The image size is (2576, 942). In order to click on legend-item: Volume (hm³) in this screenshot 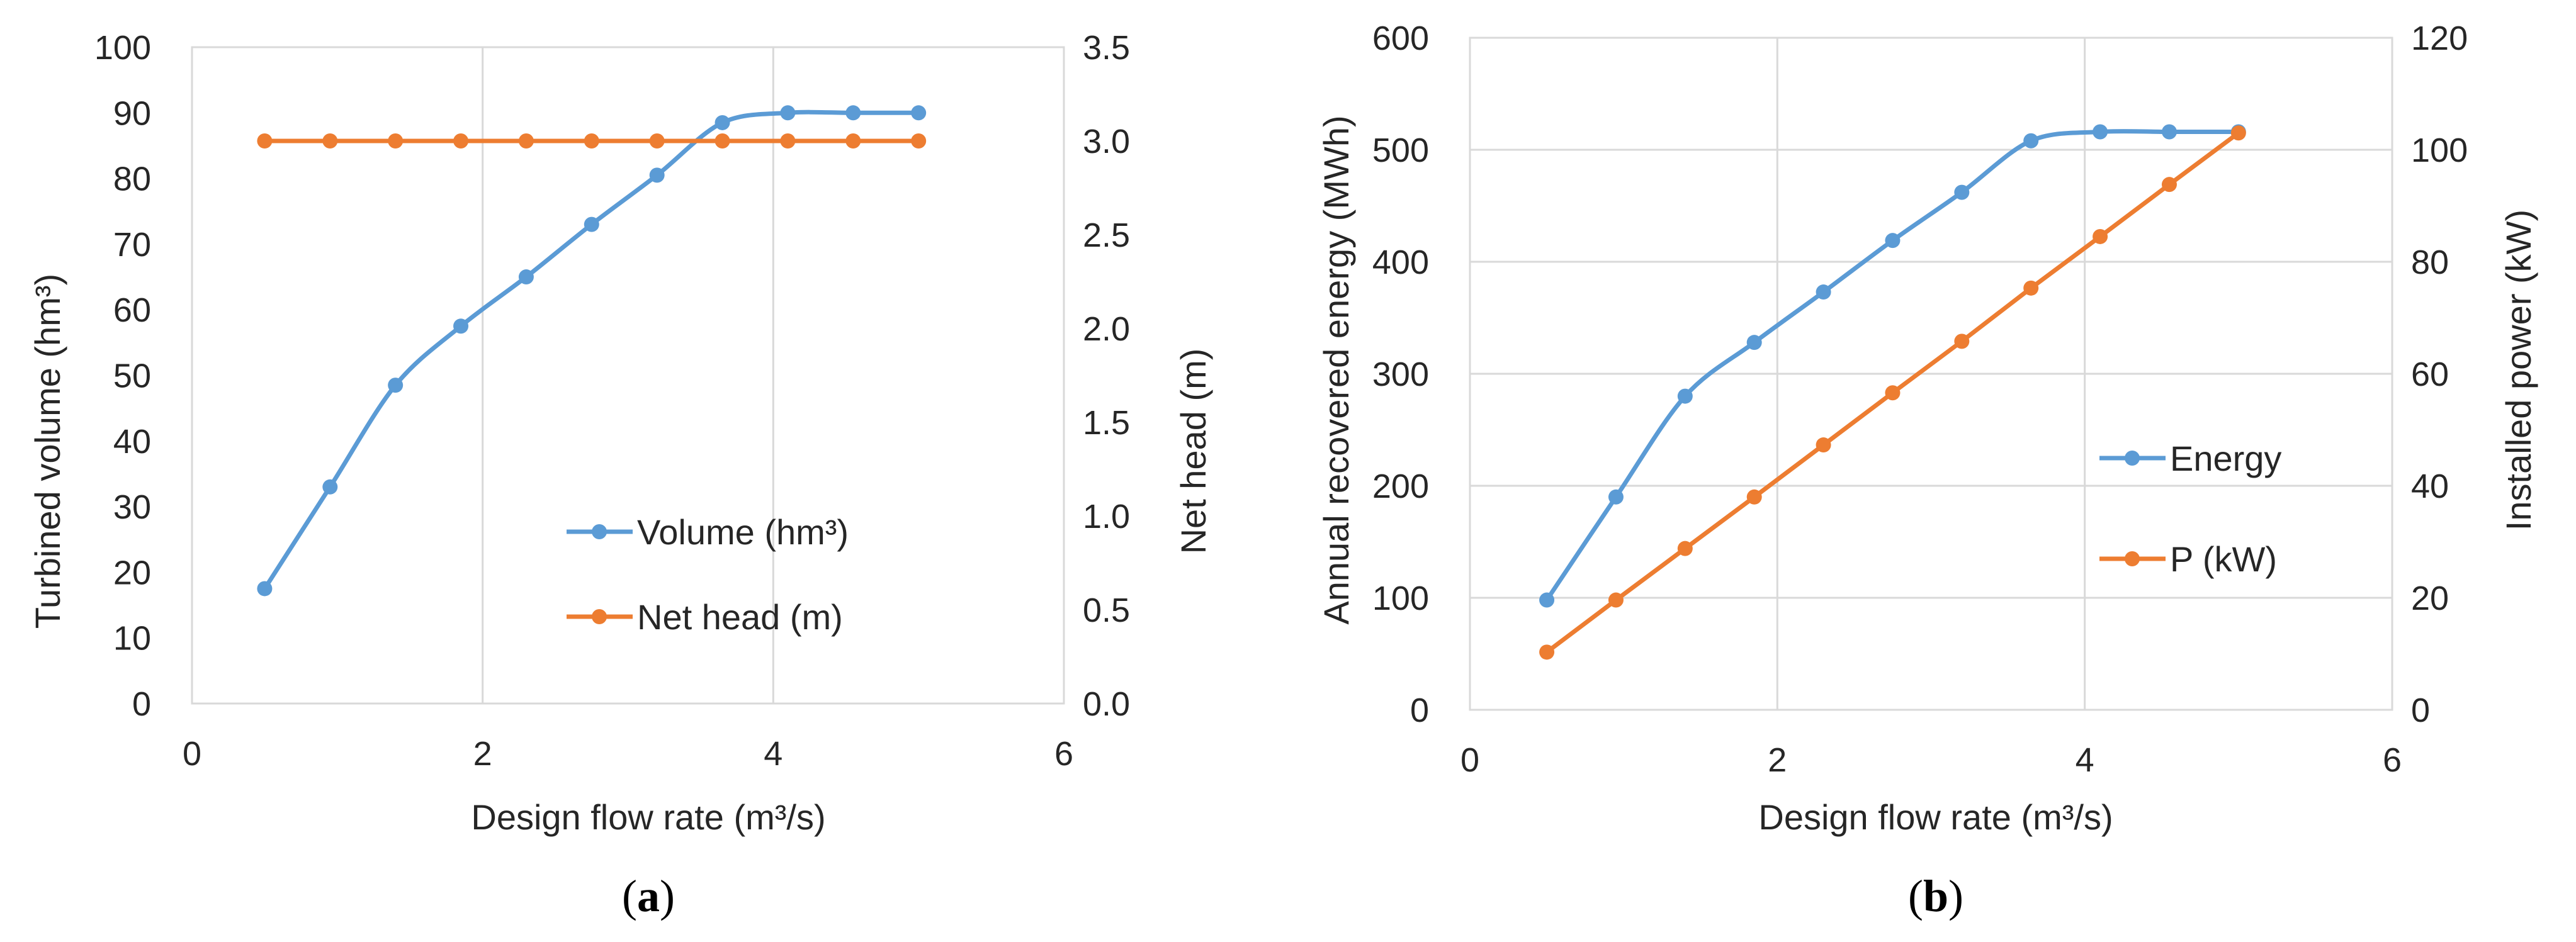, I will do `click(708, 532)`.